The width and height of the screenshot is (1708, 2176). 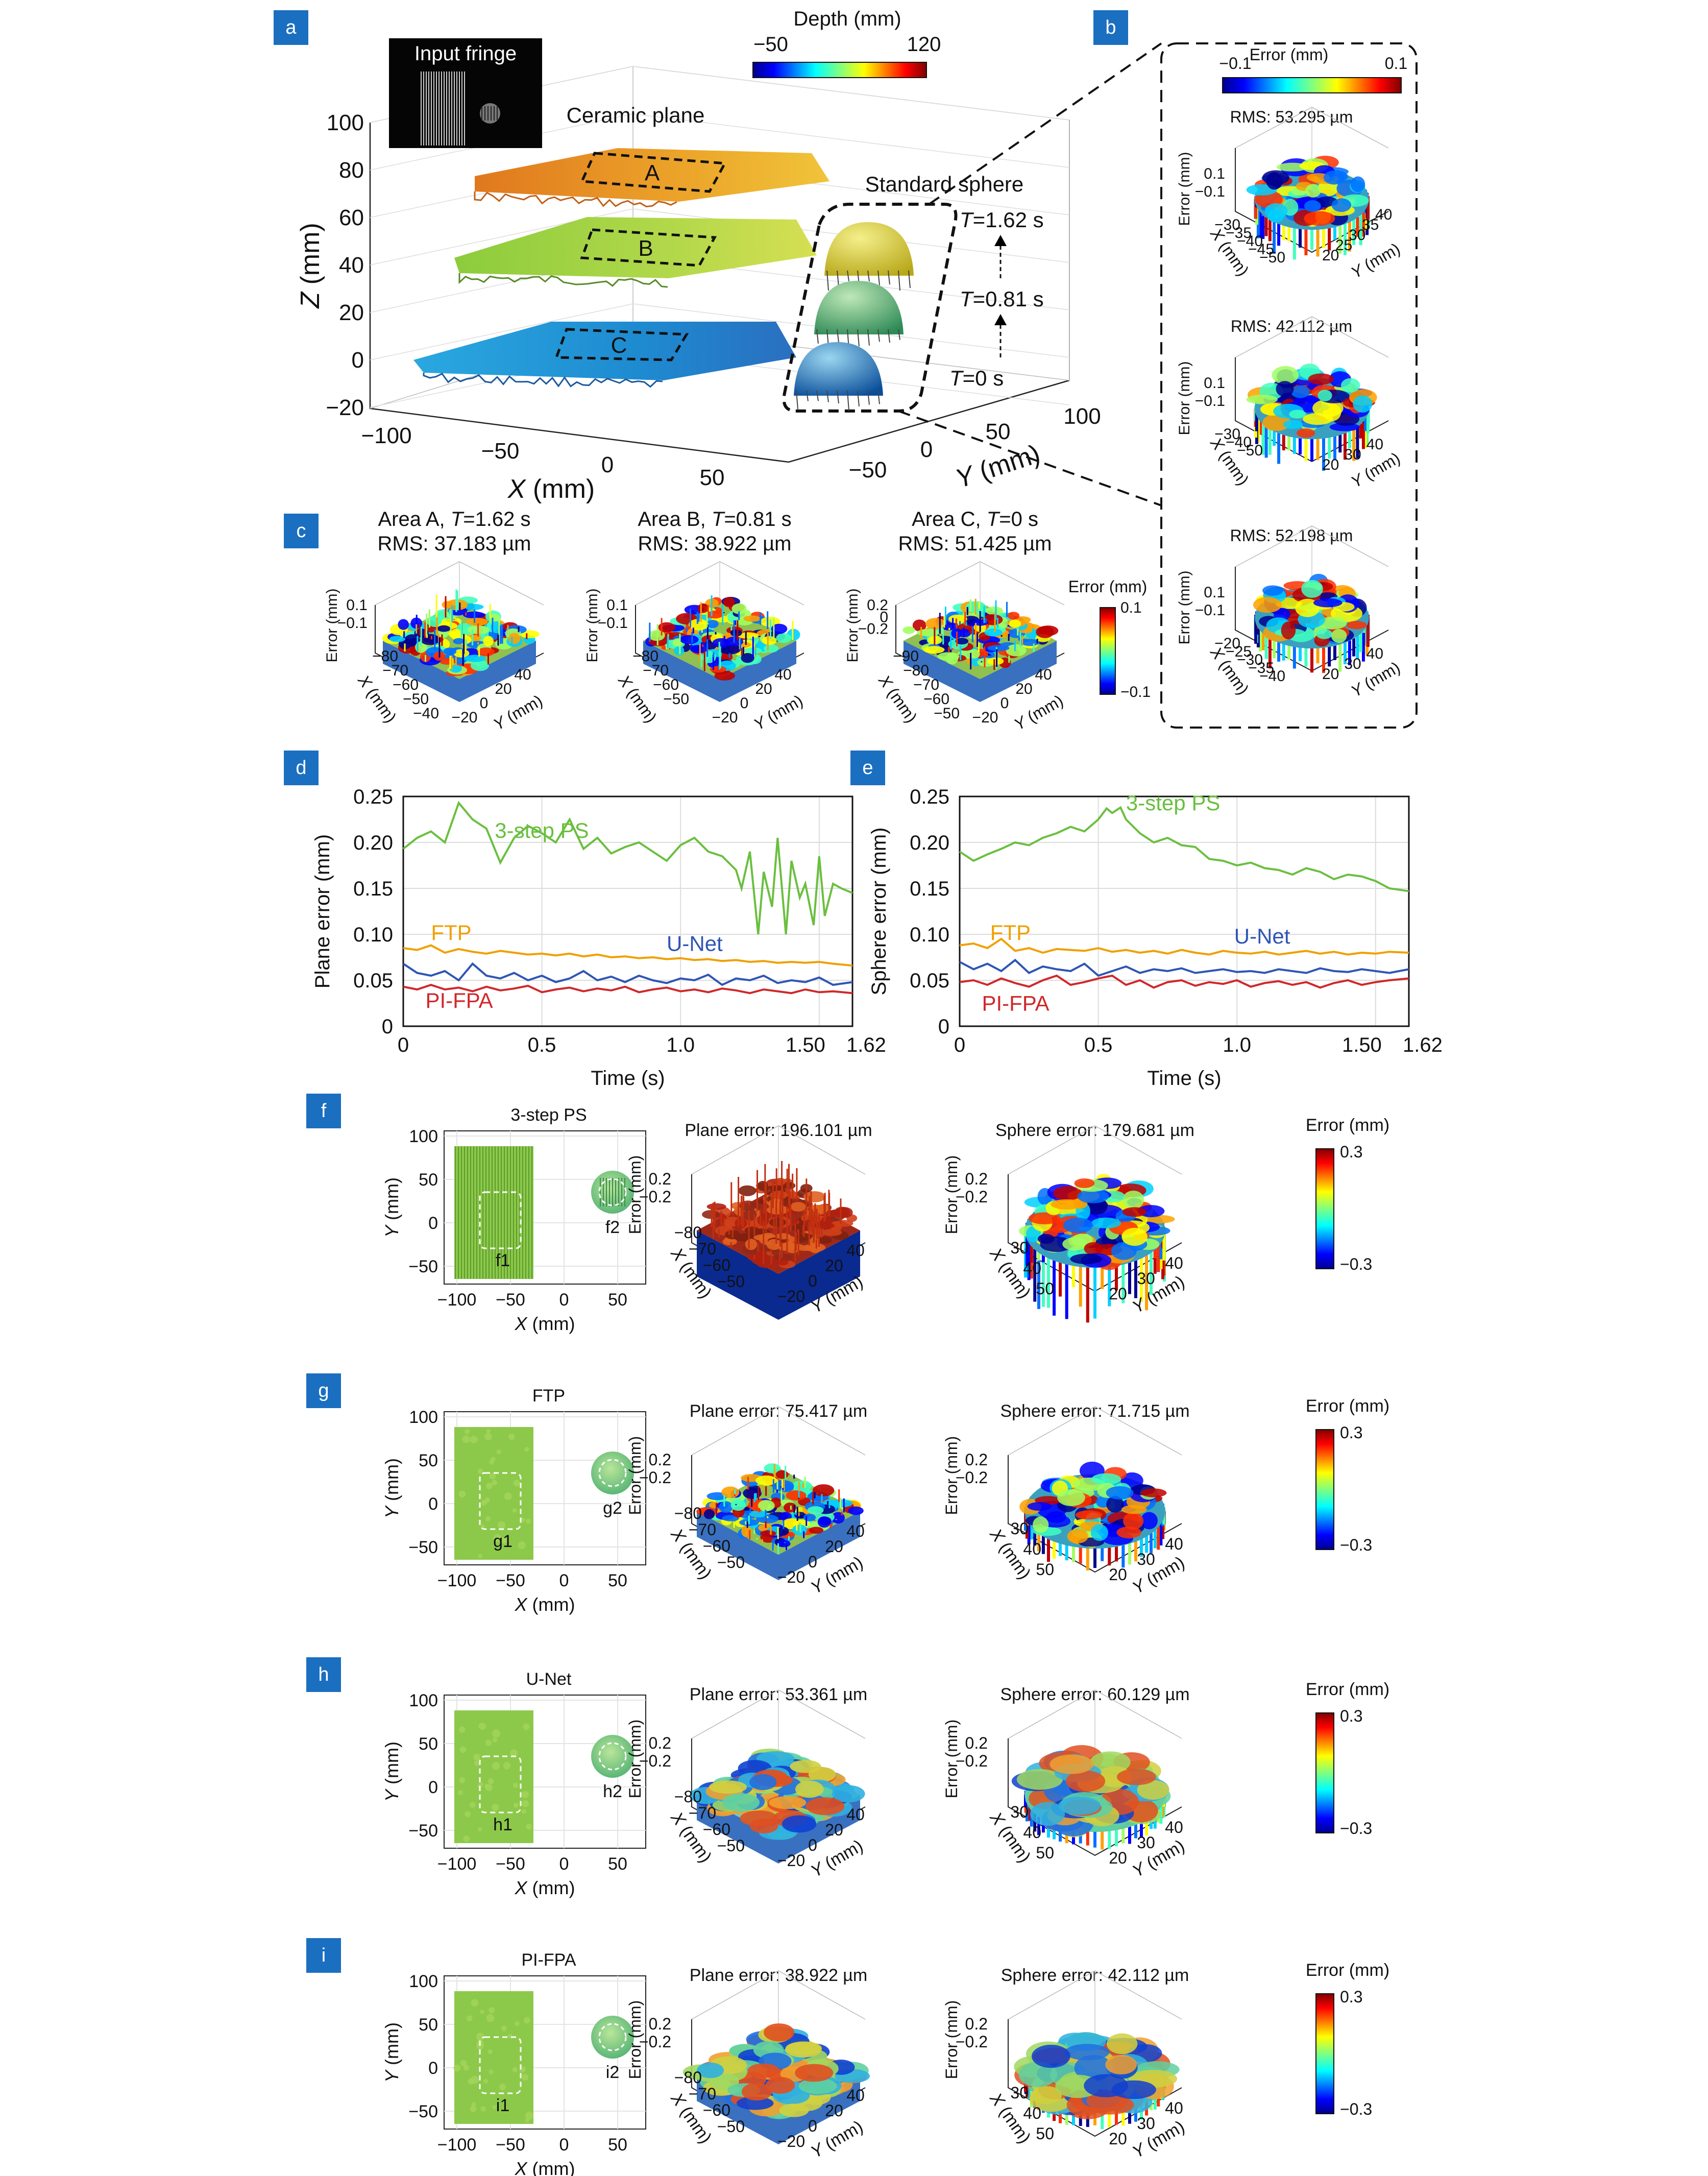 I want to click on y-tick: 0, so click(x=813, y=1845).